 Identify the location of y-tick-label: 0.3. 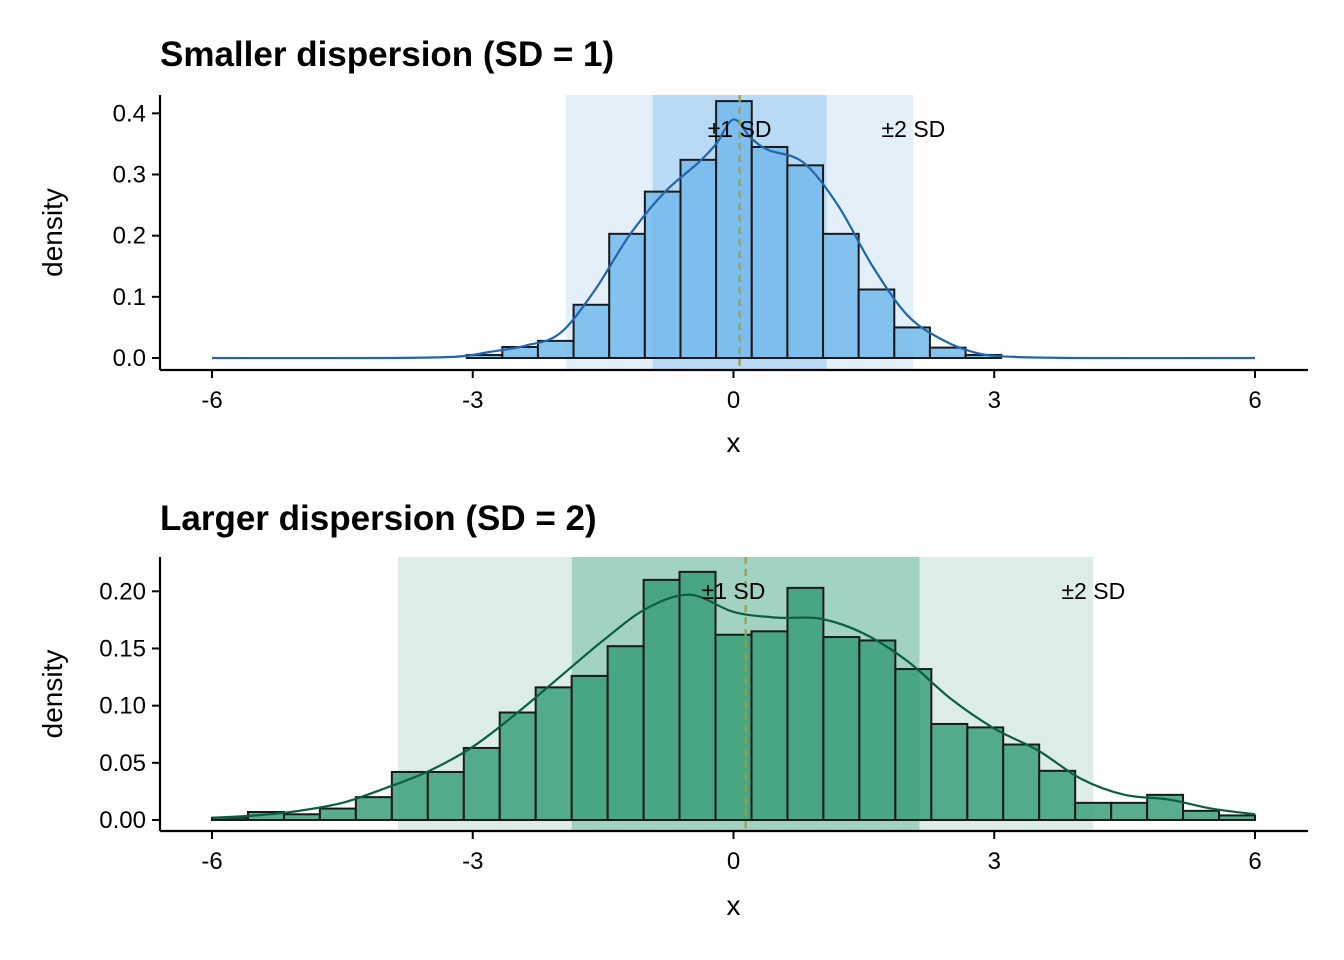
(129, 175).